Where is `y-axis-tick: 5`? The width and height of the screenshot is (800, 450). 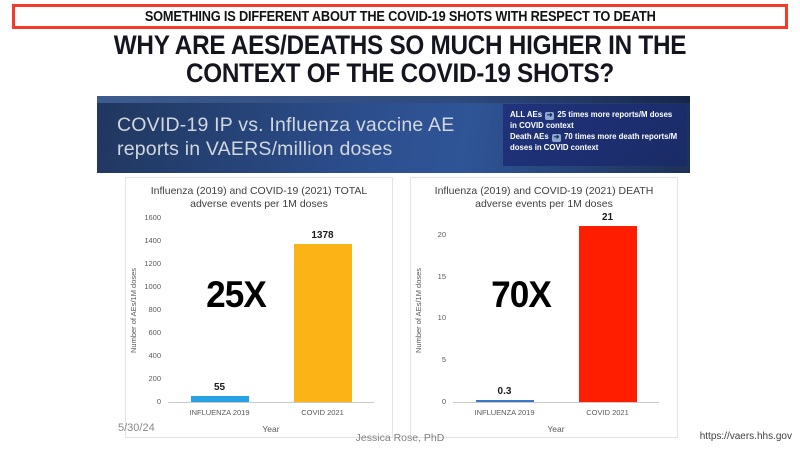 y-axis-tick: 5 is located at coordinates (443, 360).